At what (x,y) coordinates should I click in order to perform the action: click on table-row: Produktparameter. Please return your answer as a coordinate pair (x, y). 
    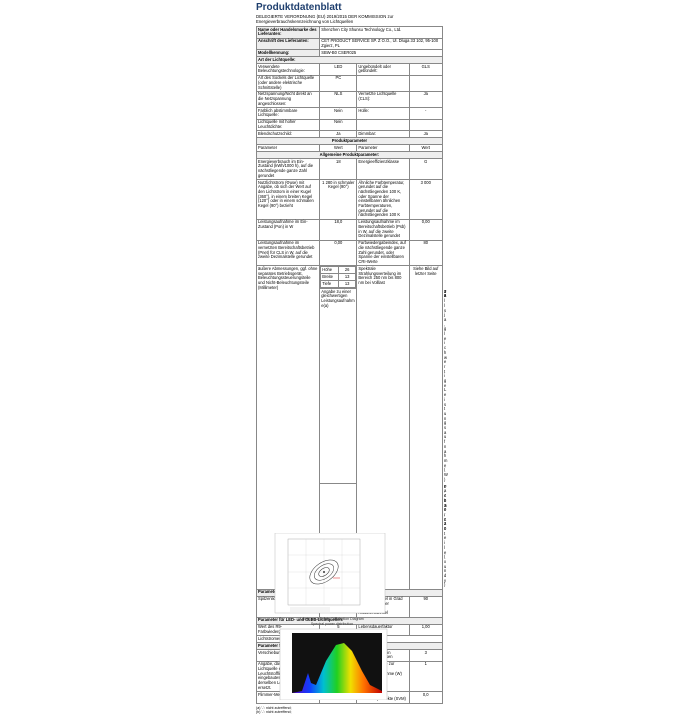
    Looking at the image, I should click on (350, 141).